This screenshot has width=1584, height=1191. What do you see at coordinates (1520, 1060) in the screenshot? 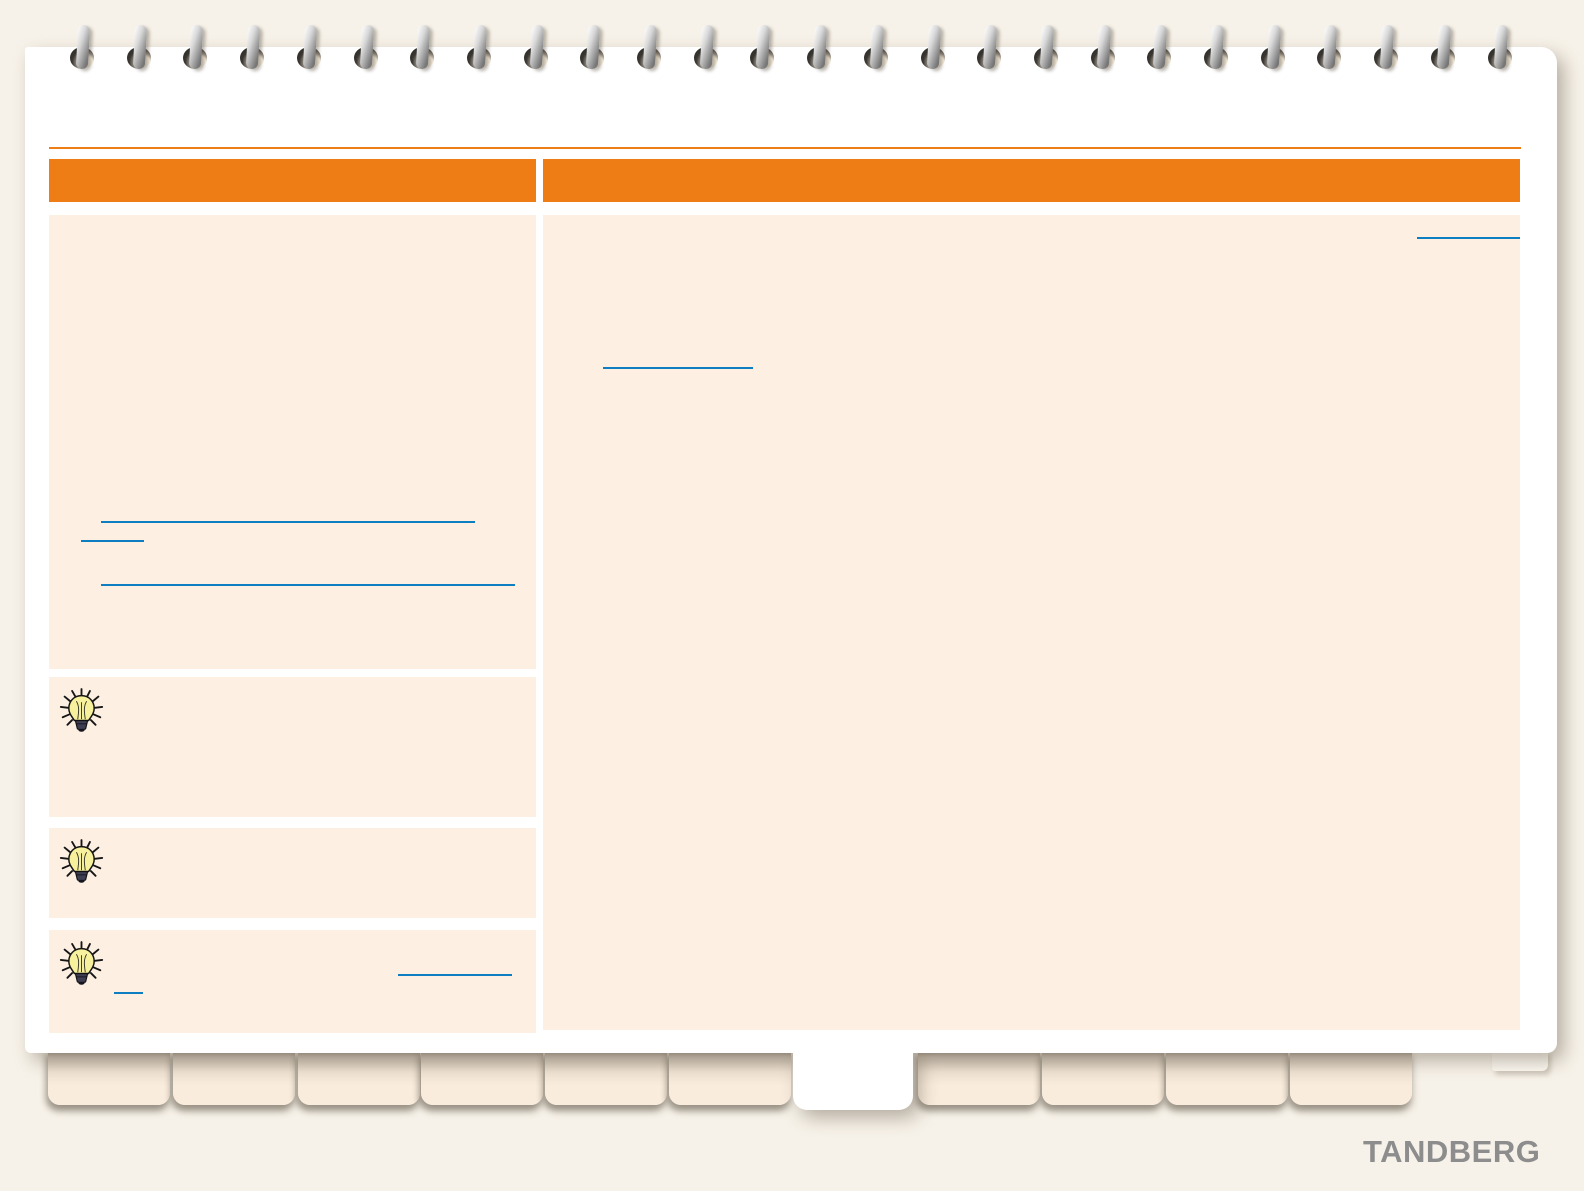
I see `back-page-corner` at bounding box center [1520, 1060].